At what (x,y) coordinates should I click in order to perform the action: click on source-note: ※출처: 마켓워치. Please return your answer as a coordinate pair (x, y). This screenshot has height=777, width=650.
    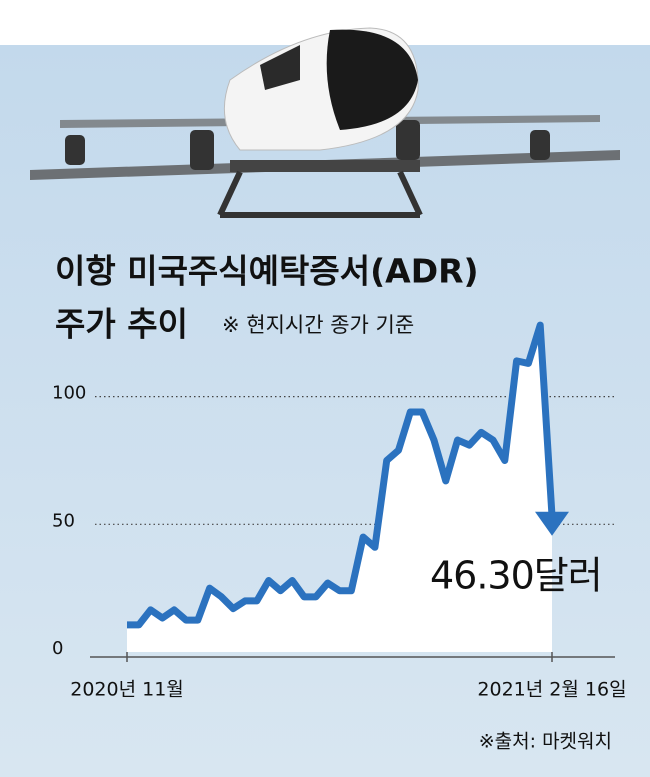
    Looking at the image, I should click on (545, 742).